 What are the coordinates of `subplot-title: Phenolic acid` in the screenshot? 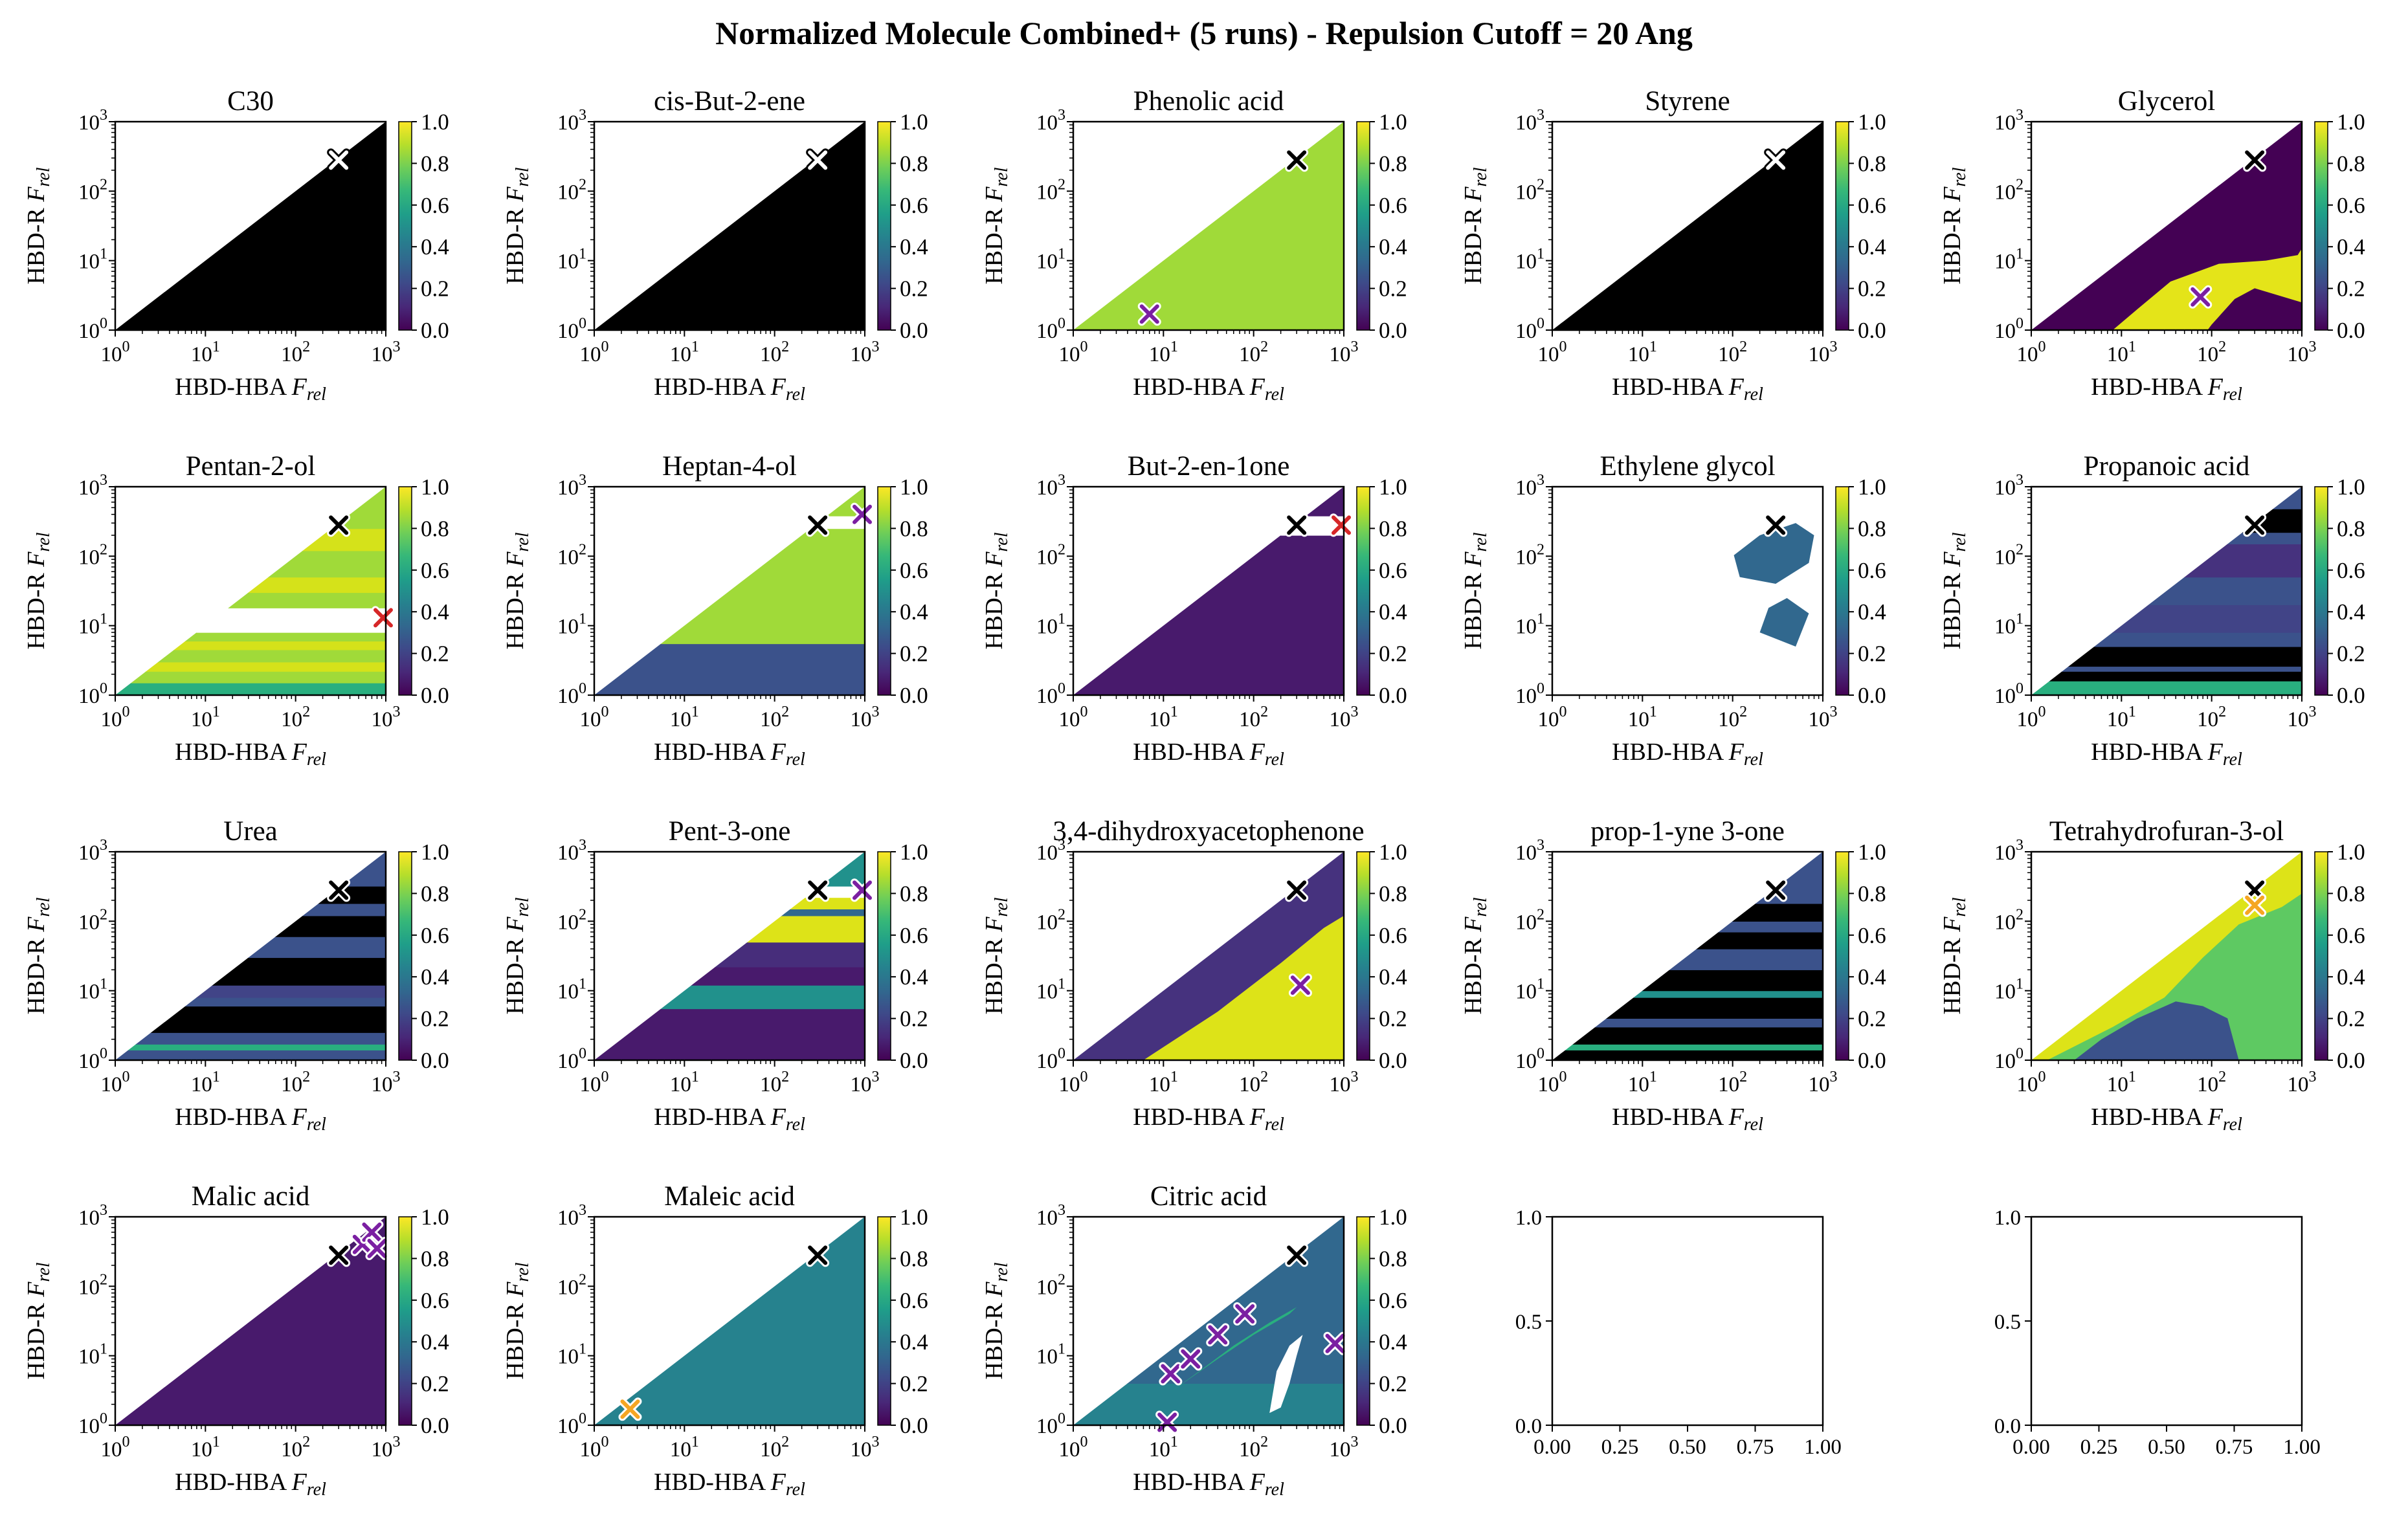 It's located at (1209, 101).